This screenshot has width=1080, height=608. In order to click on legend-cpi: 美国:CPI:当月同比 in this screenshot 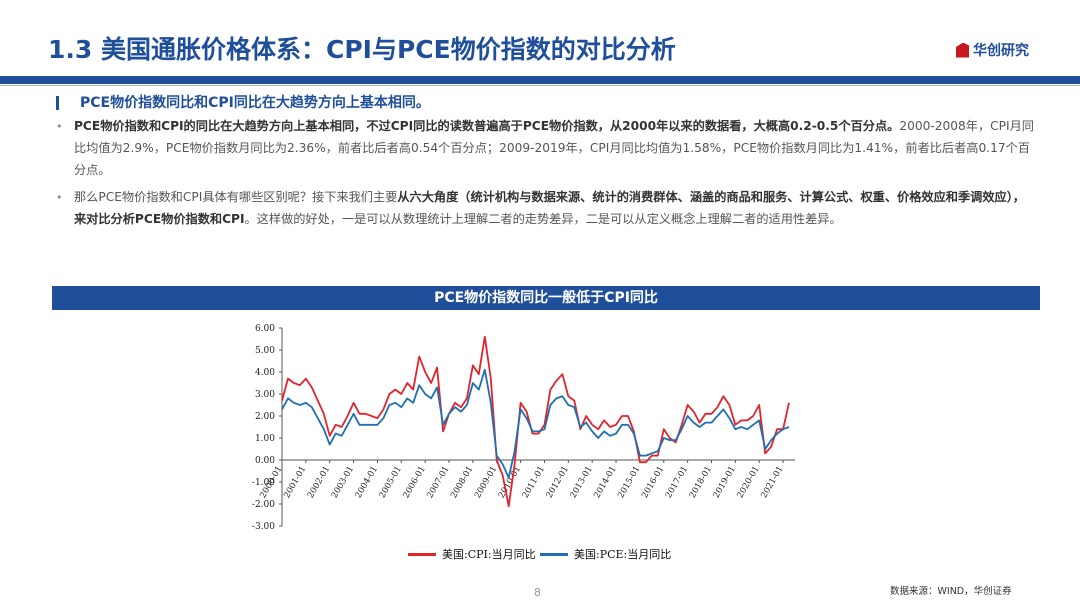, I will do `click(472, 554)`.